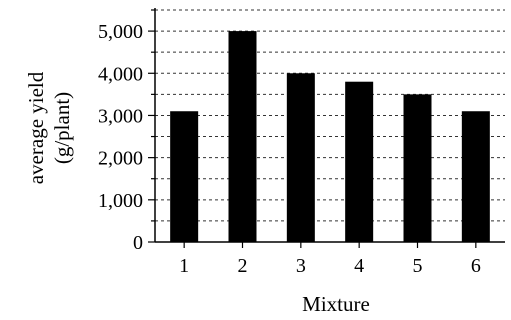 The height and width of the screenshot is (320, 511). I want to click on y-axis-title-line-2: (g/plant), so click(62, 128).